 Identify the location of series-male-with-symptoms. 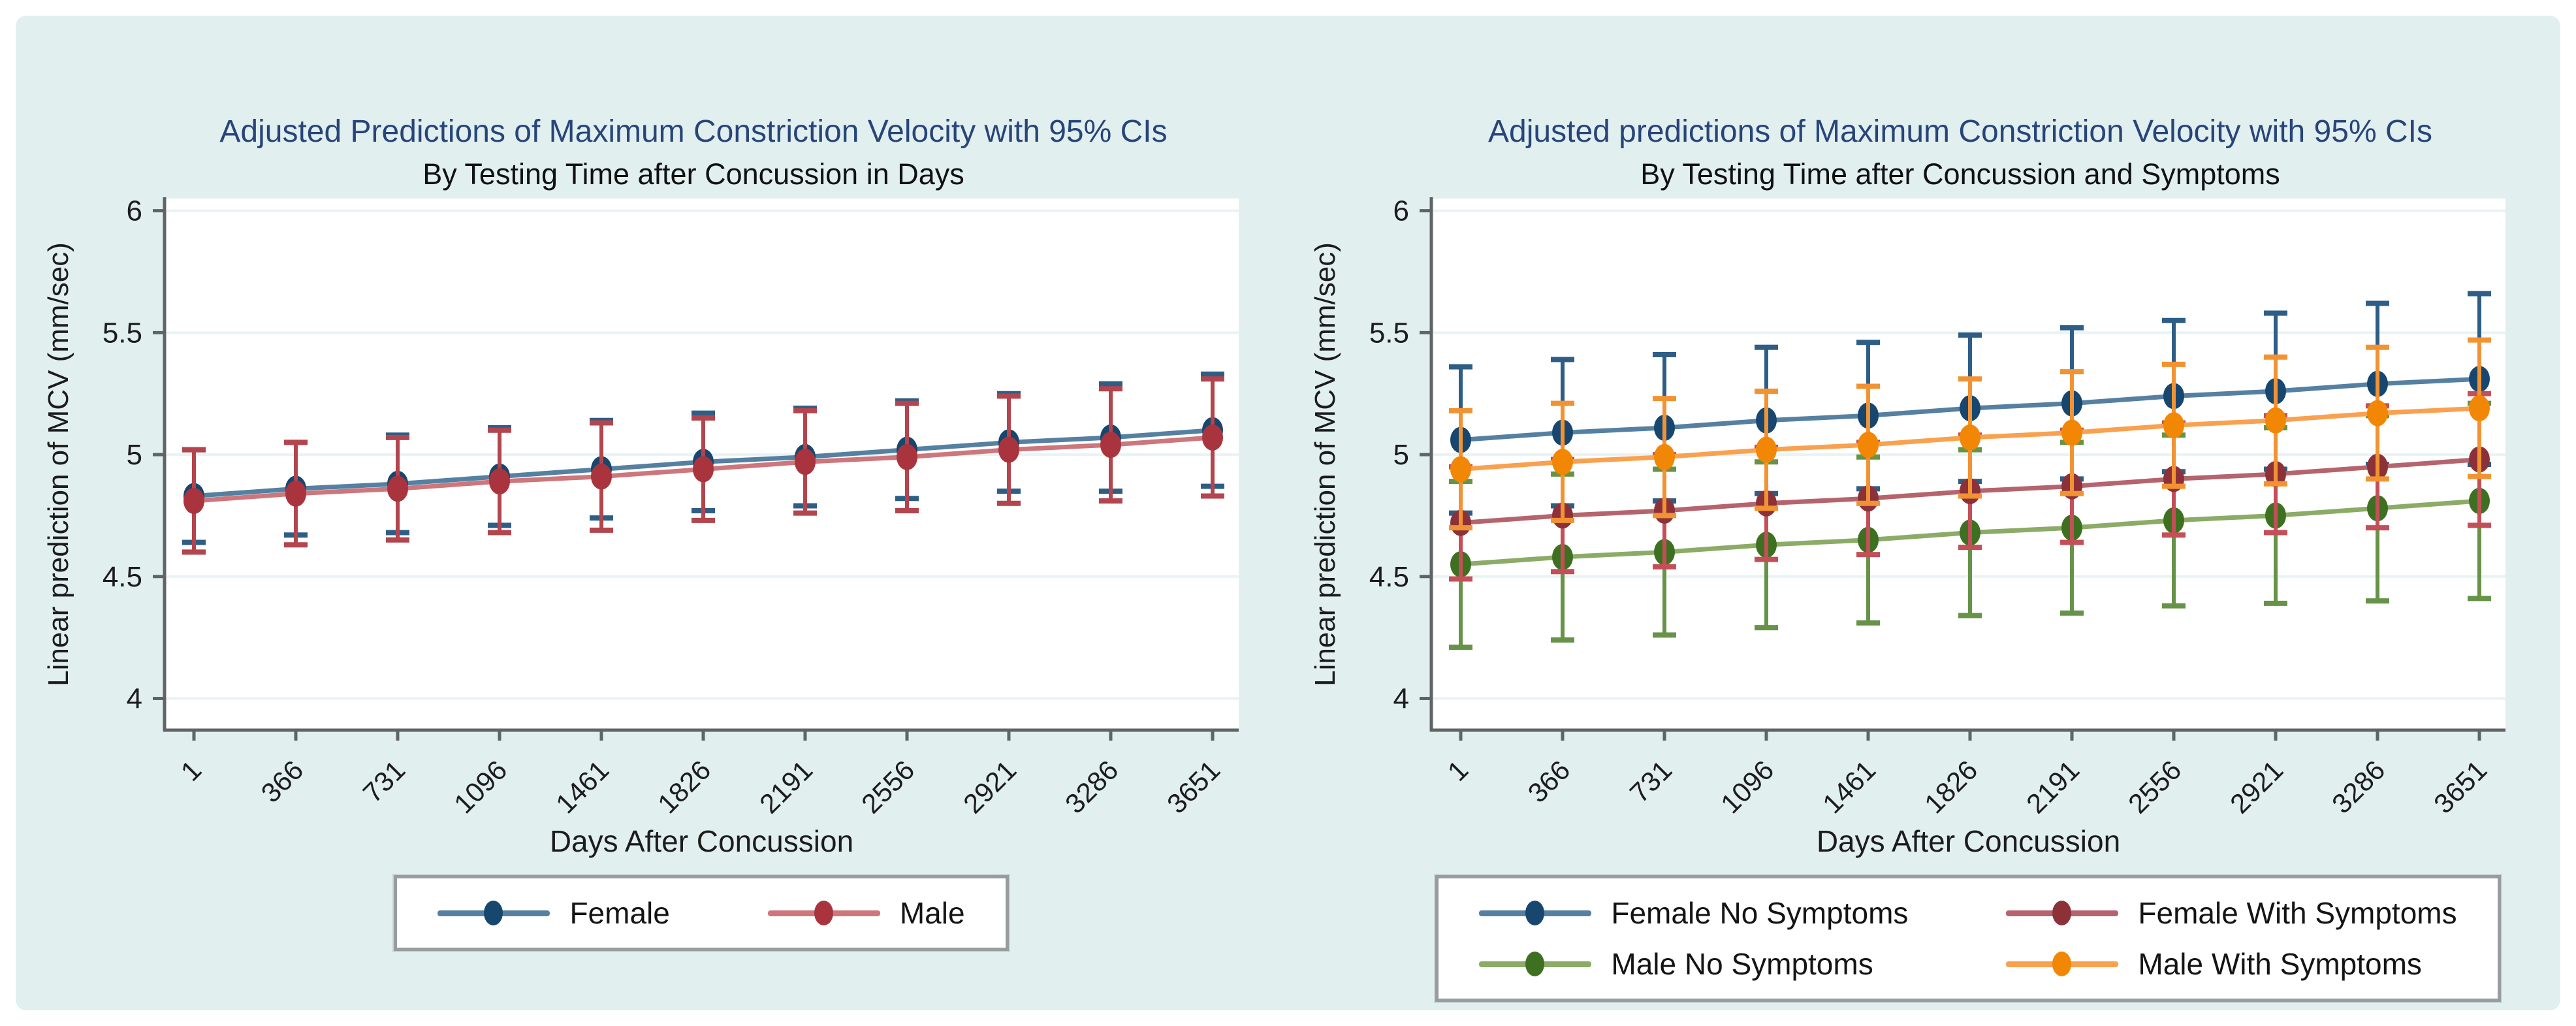
(1970, 434).